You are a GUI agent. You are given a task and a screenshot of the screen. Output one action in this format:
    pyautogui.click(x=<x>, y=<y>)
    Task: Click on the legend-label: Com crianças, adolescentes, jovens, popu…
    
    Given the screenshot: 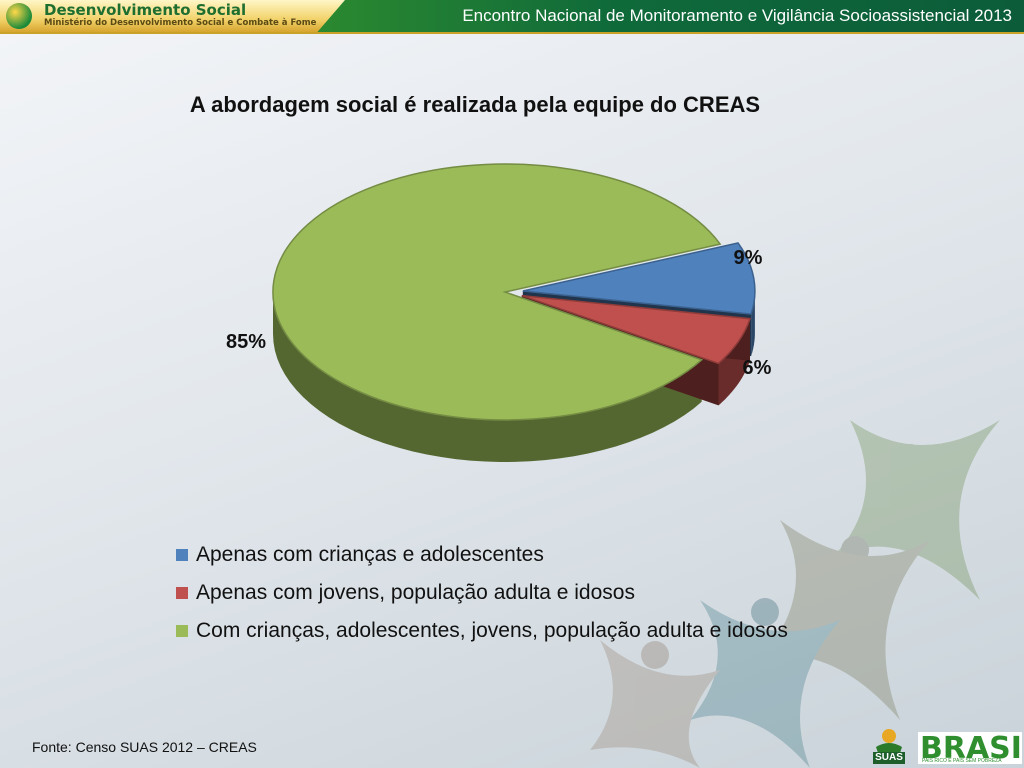 What is the action you would take?
    pyautogui.click(x=492, y=630)
    